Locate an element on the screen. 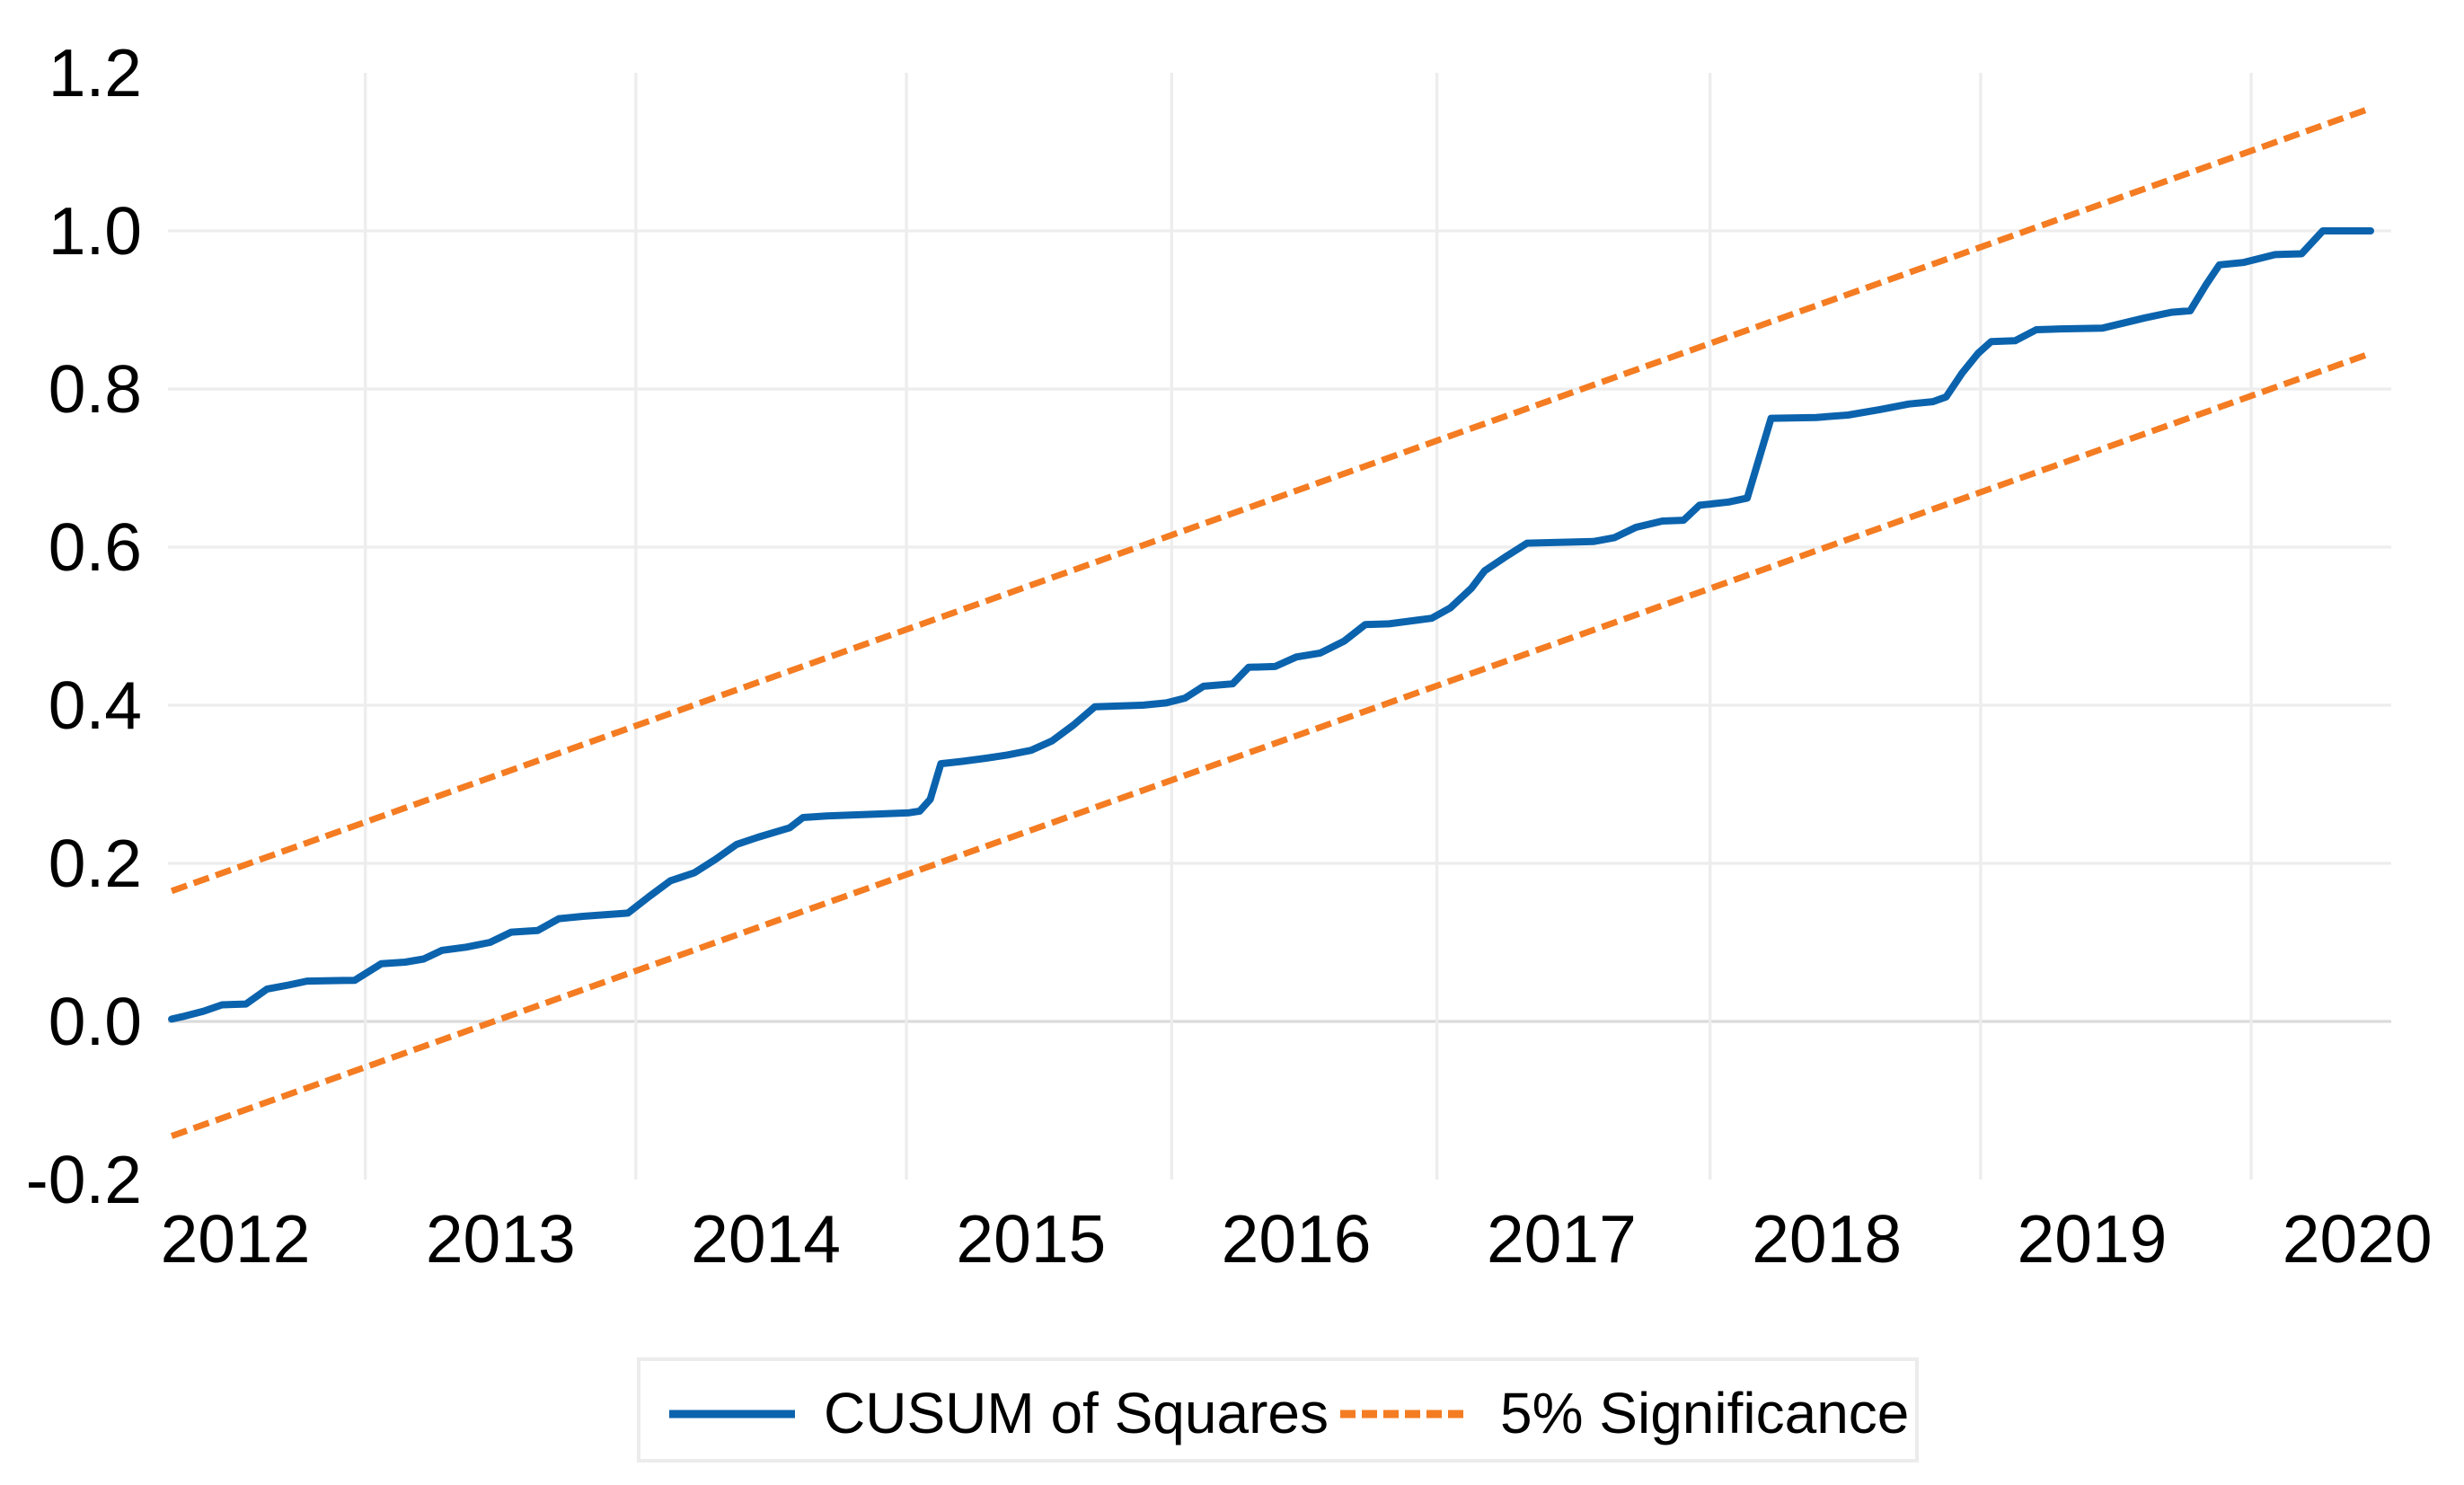 The height and width of the screenshot is (1485, 2464). chart-legend: CUSUM of Squares 5% Significance is located at coordinates (1278, 1410).